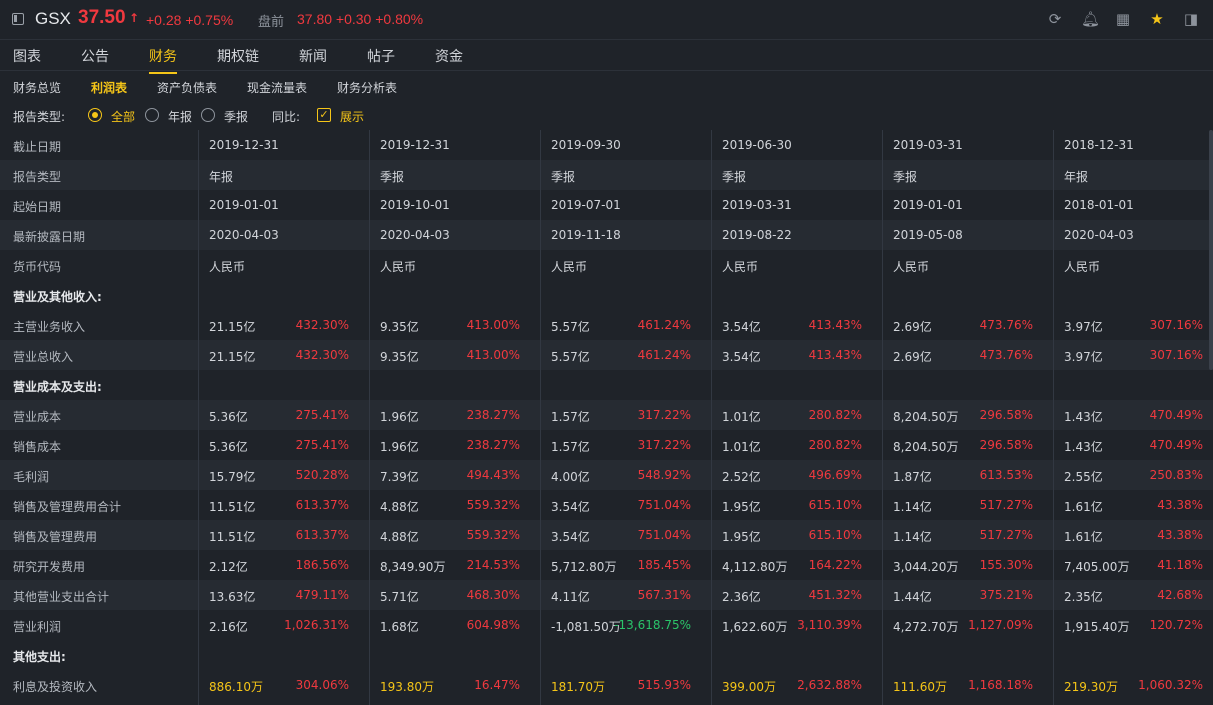 The height and width of the screenshot is (705, 1213). I want to click on up-arrow-icon: ↑, so click(134, 18).